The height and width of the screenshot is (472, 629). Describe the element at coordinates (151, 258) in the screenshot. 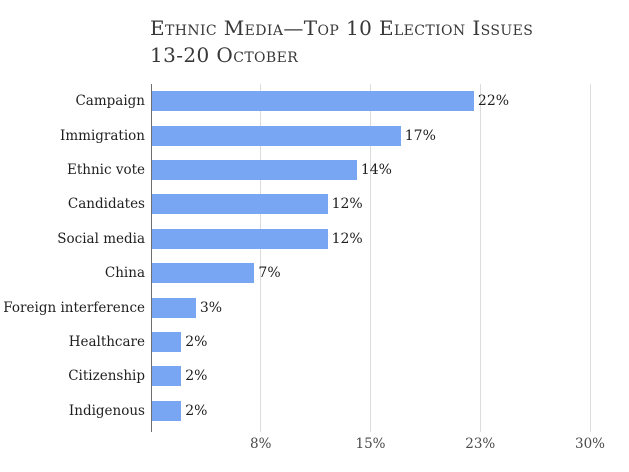

I see `y-axis-line` at that location.